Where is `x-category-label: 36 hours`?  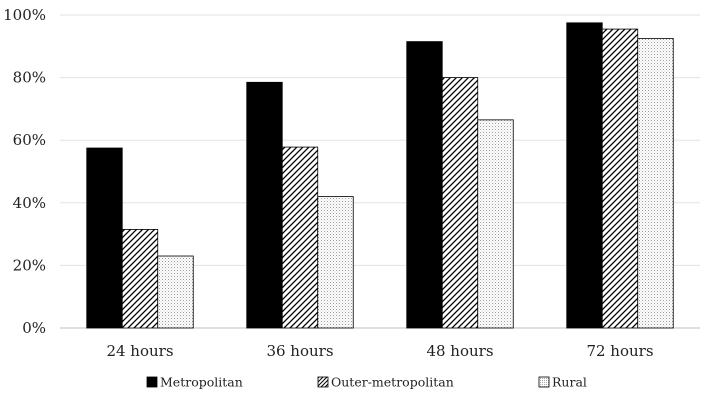 x-category-label: 36 hours is located at coordinates (299, 351).